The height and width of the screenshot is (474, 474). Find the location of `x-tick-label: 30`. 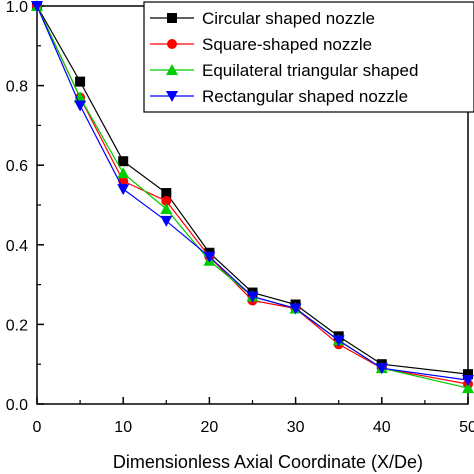

x-tick-label: 30 is located at coordinates (296, 427).